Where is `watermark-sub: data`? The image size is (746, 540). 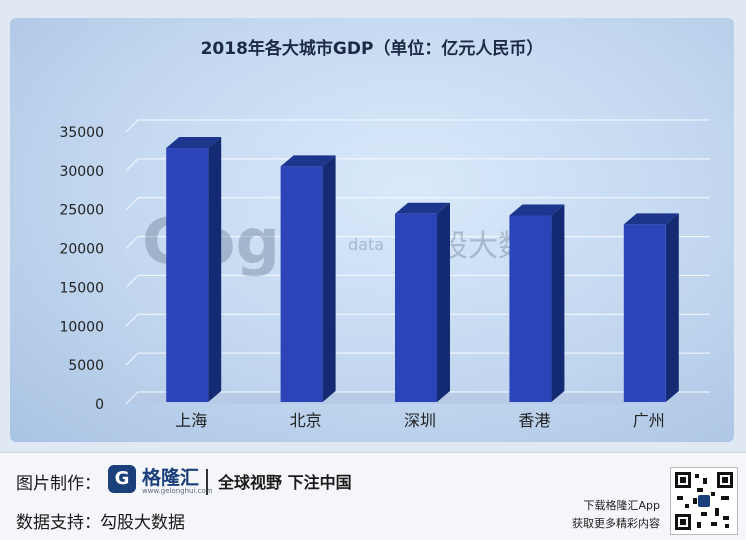
watermark-sub: data is located at coordinates (366, 244).